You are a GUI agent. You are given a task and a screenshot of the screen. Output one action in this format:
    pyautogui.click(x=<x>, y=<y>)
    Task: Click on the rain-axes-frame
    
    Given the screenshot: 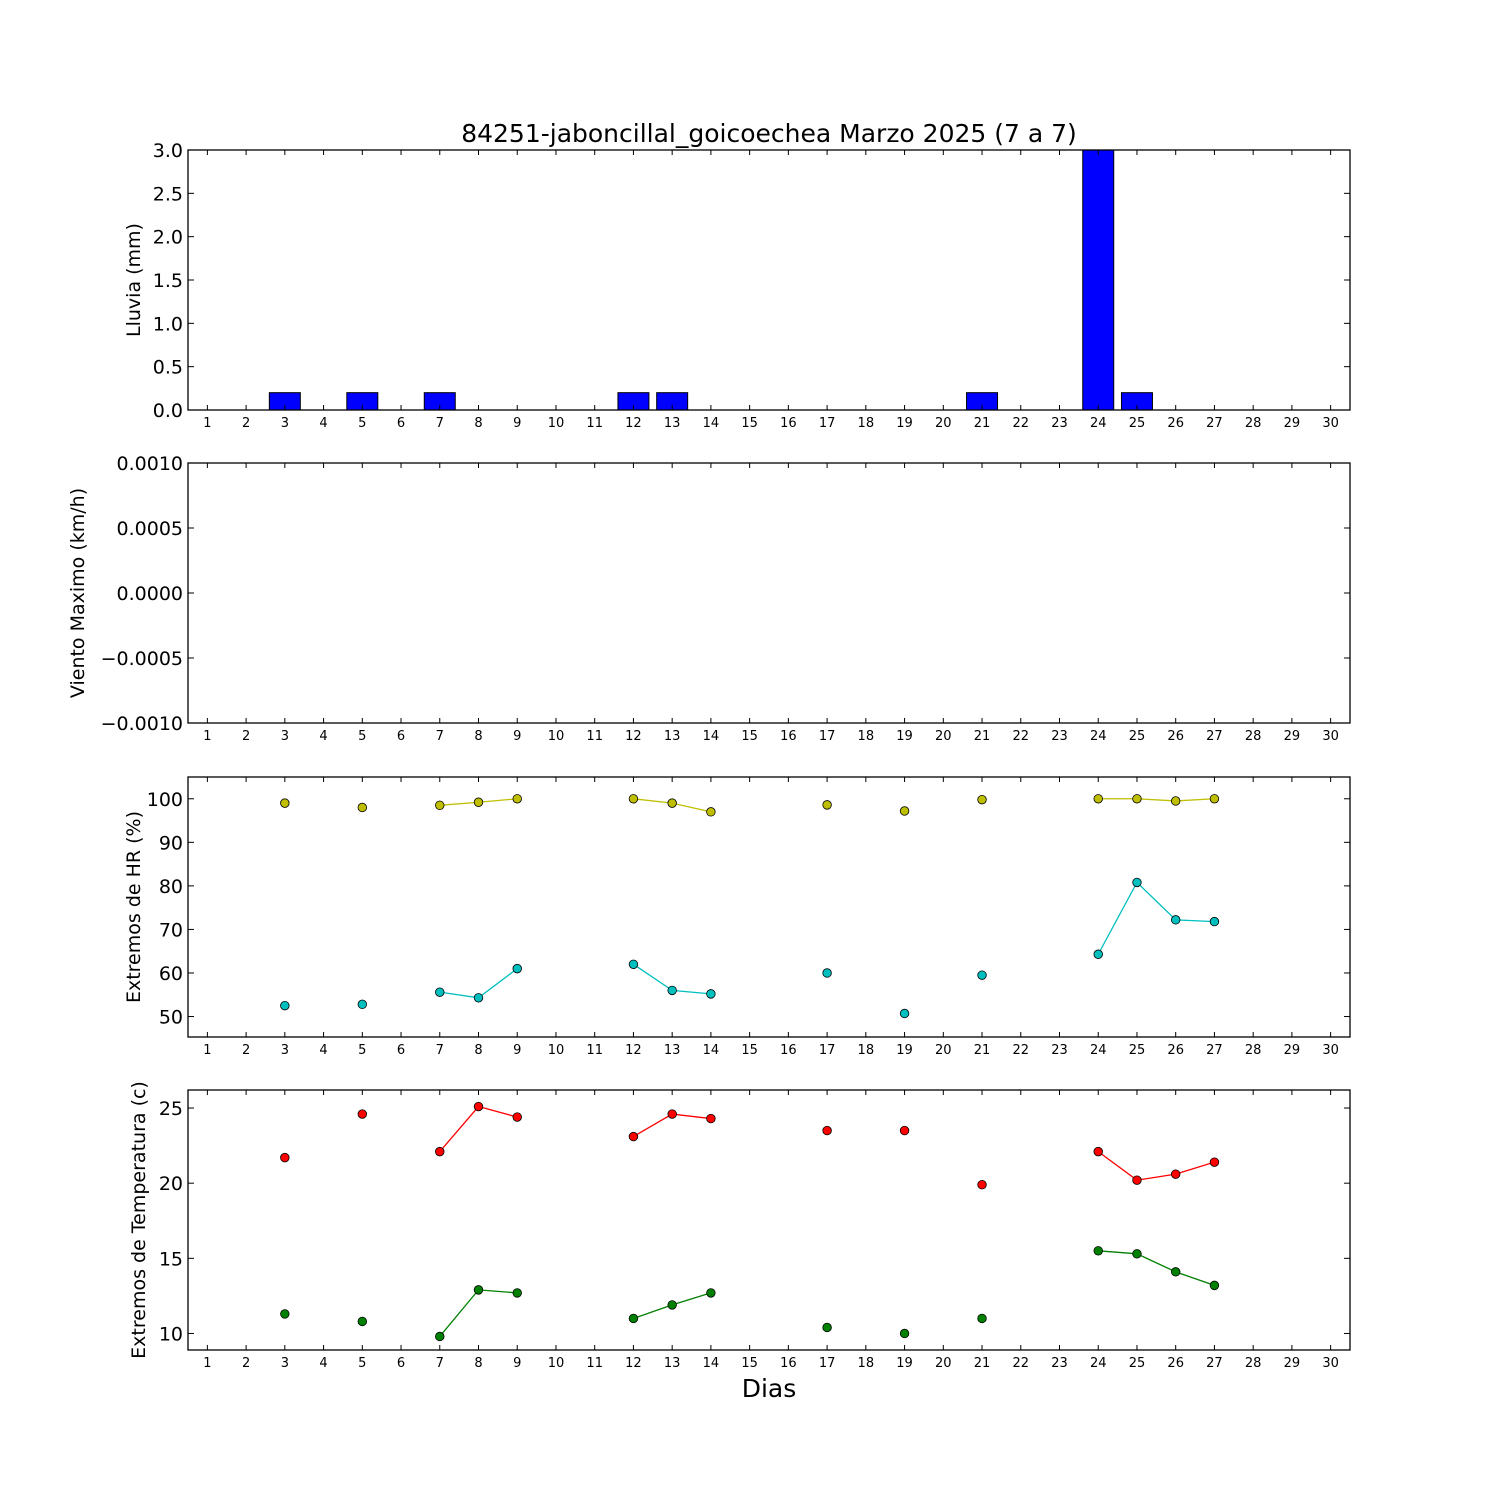 What is the action you would take?
    pyautogui.click(x=769, y=280)
    